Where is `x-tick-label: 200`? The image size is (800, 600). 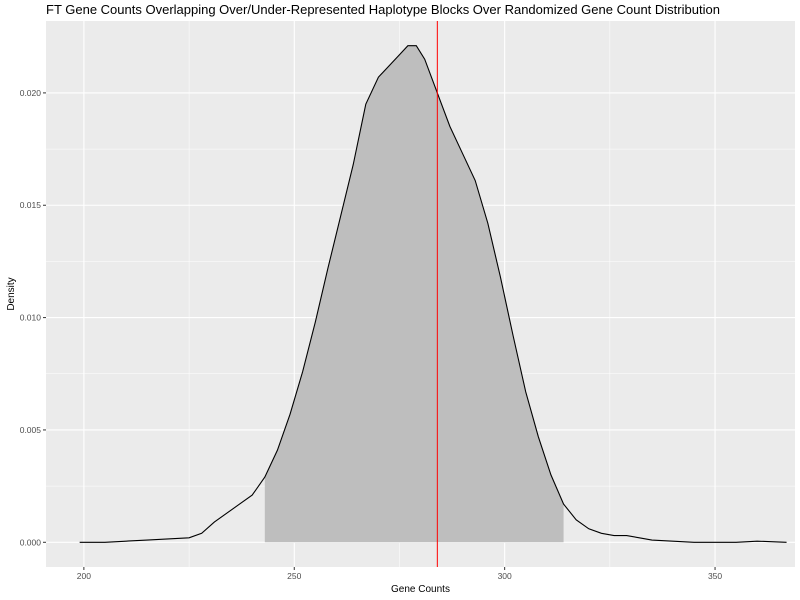
x-tick-label: 200 is located at coordinates (84, 576).